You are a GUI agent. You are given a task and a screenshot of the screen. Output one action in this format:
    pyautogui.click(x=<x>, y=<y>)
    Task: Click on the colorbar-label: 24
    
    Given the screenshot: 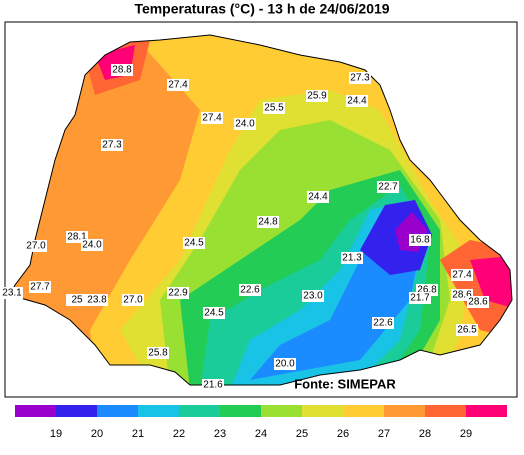 What is the action you would take?
    pyautogui.click(x=261, y=434)
    